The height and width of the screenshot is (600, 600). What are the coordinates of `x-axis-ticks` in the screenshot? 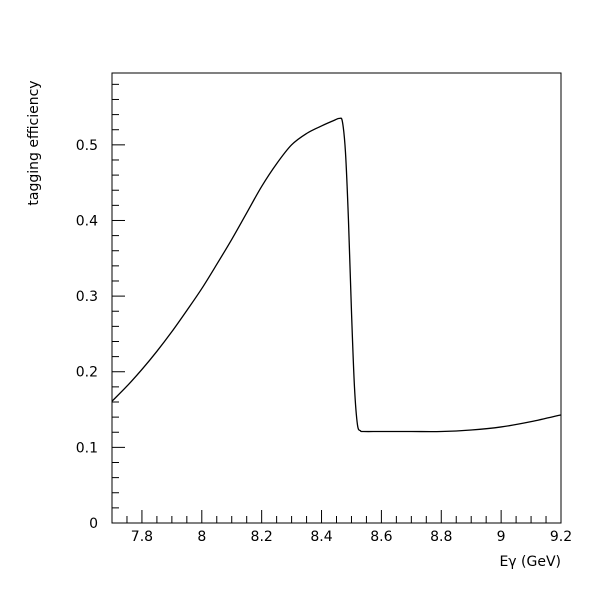 It's located at (336, 516).